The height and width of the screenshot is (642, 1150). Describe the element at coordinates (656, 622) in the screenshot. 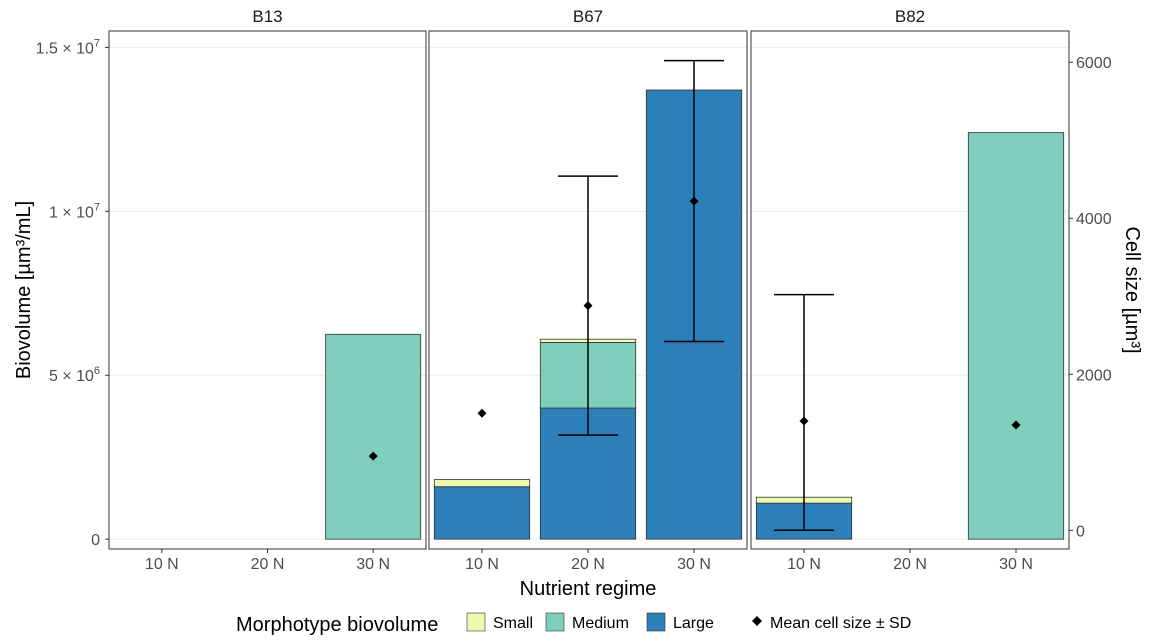

I see `legend-key-large` at that location.